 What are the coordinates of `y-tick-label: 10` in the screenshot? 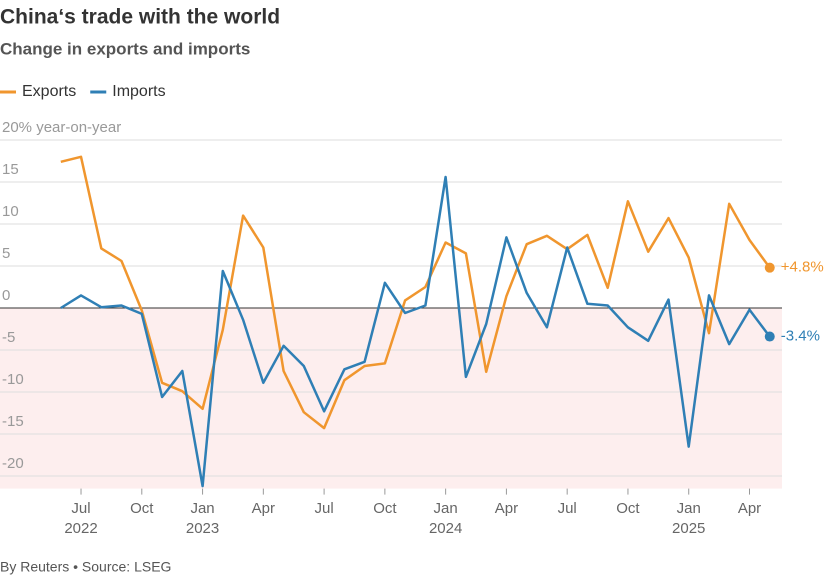 It's located at (10, 211).